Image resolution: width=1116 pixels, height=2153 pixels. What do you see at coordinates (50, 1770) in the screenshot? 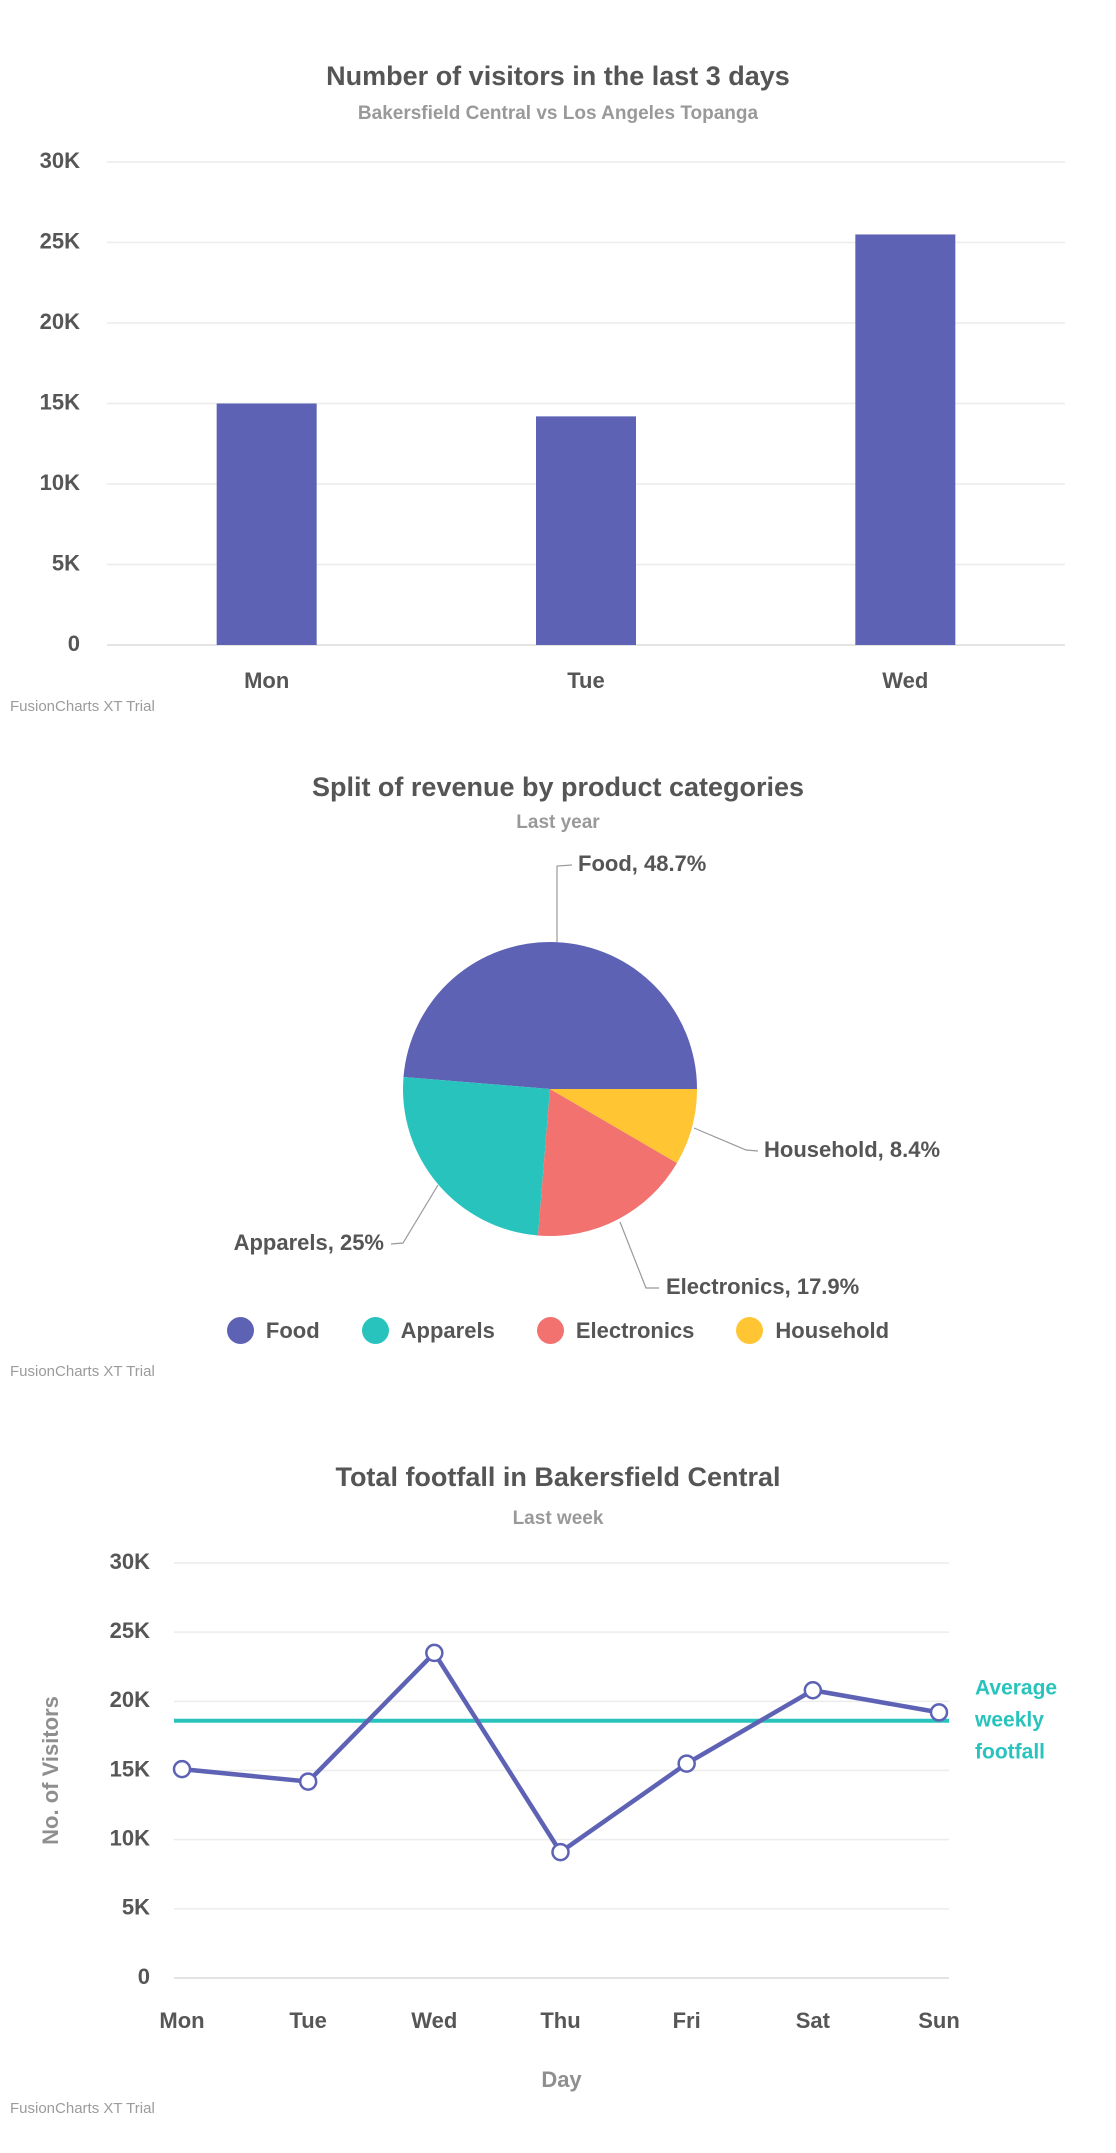
I see `y-axis-title: No. of Visitors` at bounding box center [50, 1770].